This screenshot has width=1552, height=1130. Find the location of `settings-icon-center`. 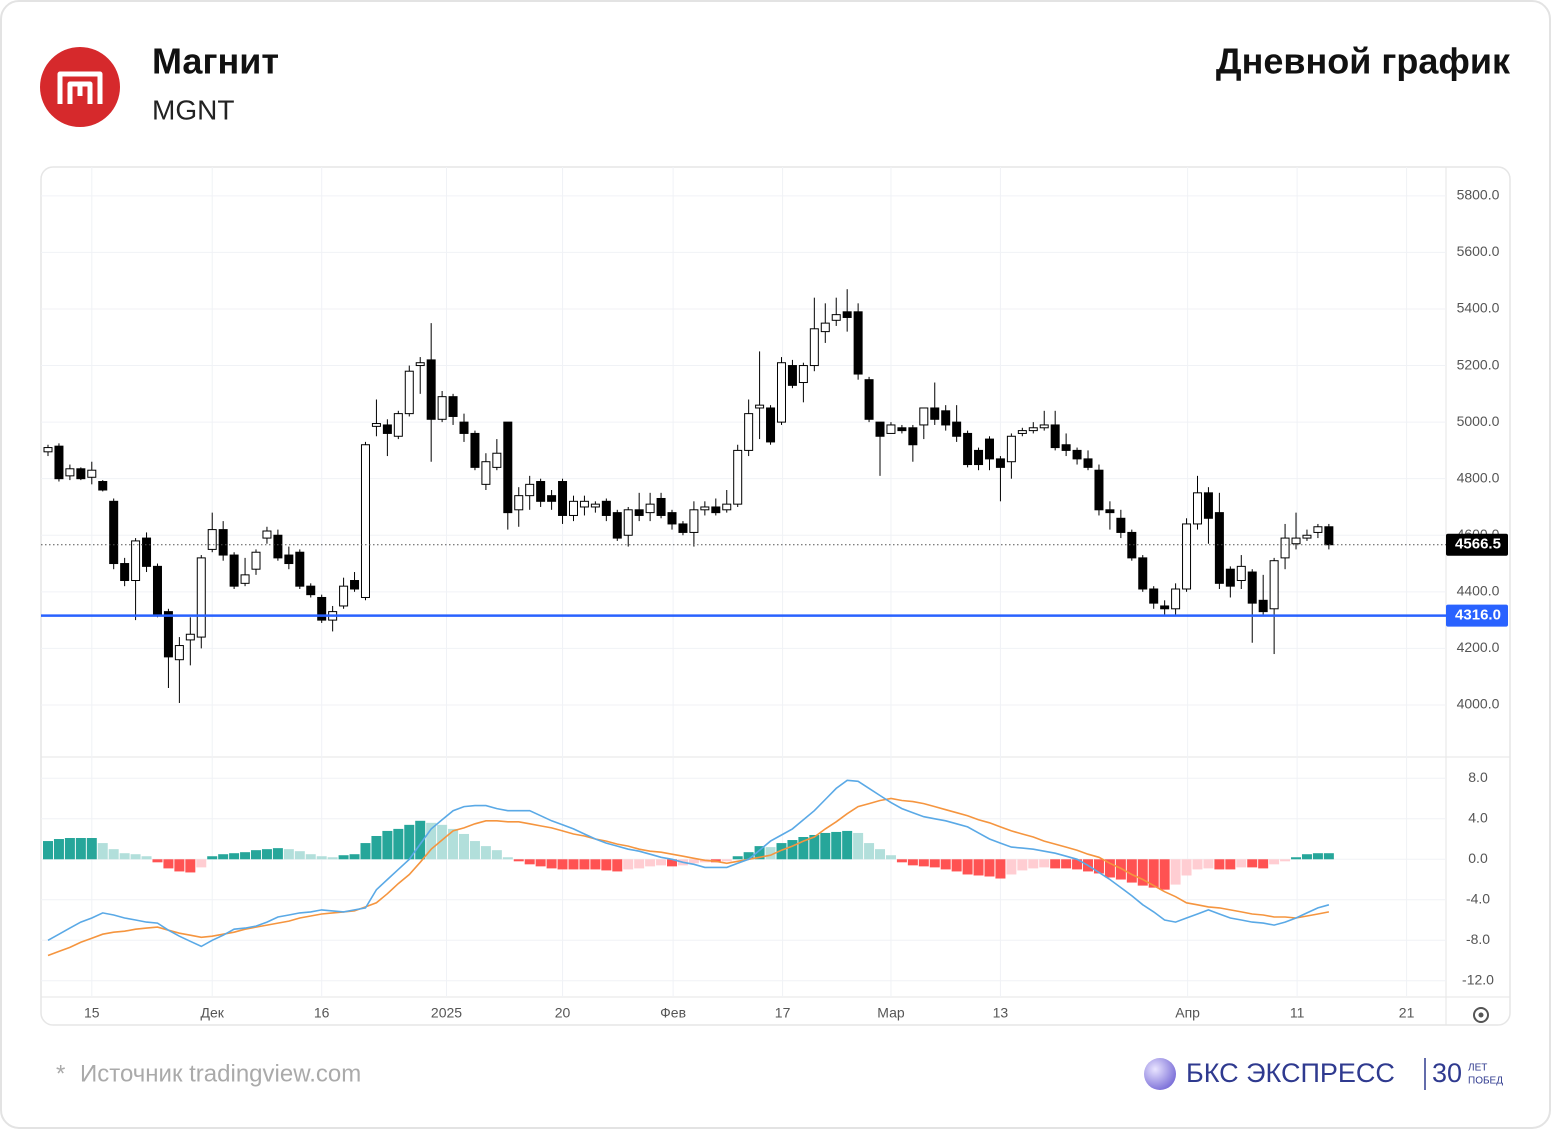

settings-icon-center is located at coordinates (1481, 1015).